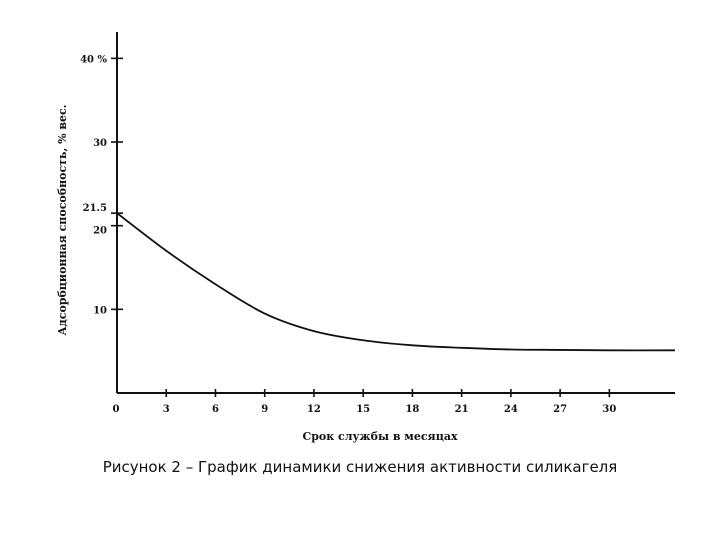 Image resolution: width=720 pixels, height=540 pixels. I want to click on x-tick-label: 21, so click(462, 409).